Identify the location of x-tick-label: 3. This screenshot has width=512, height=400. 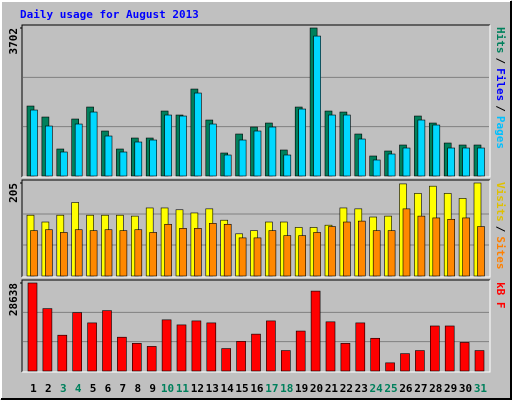
(63, 388).